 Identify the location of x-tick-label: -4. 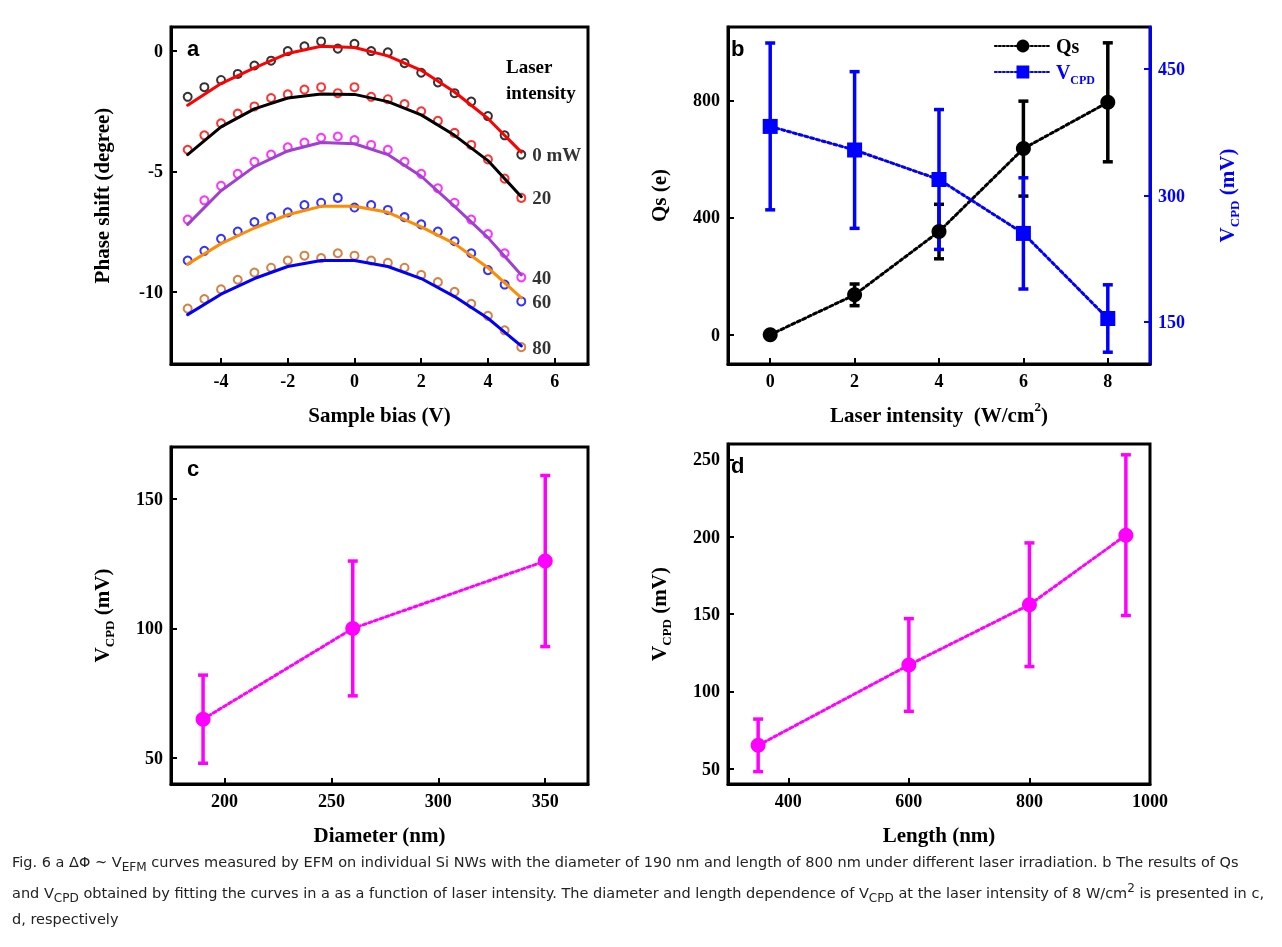
(221, 381).